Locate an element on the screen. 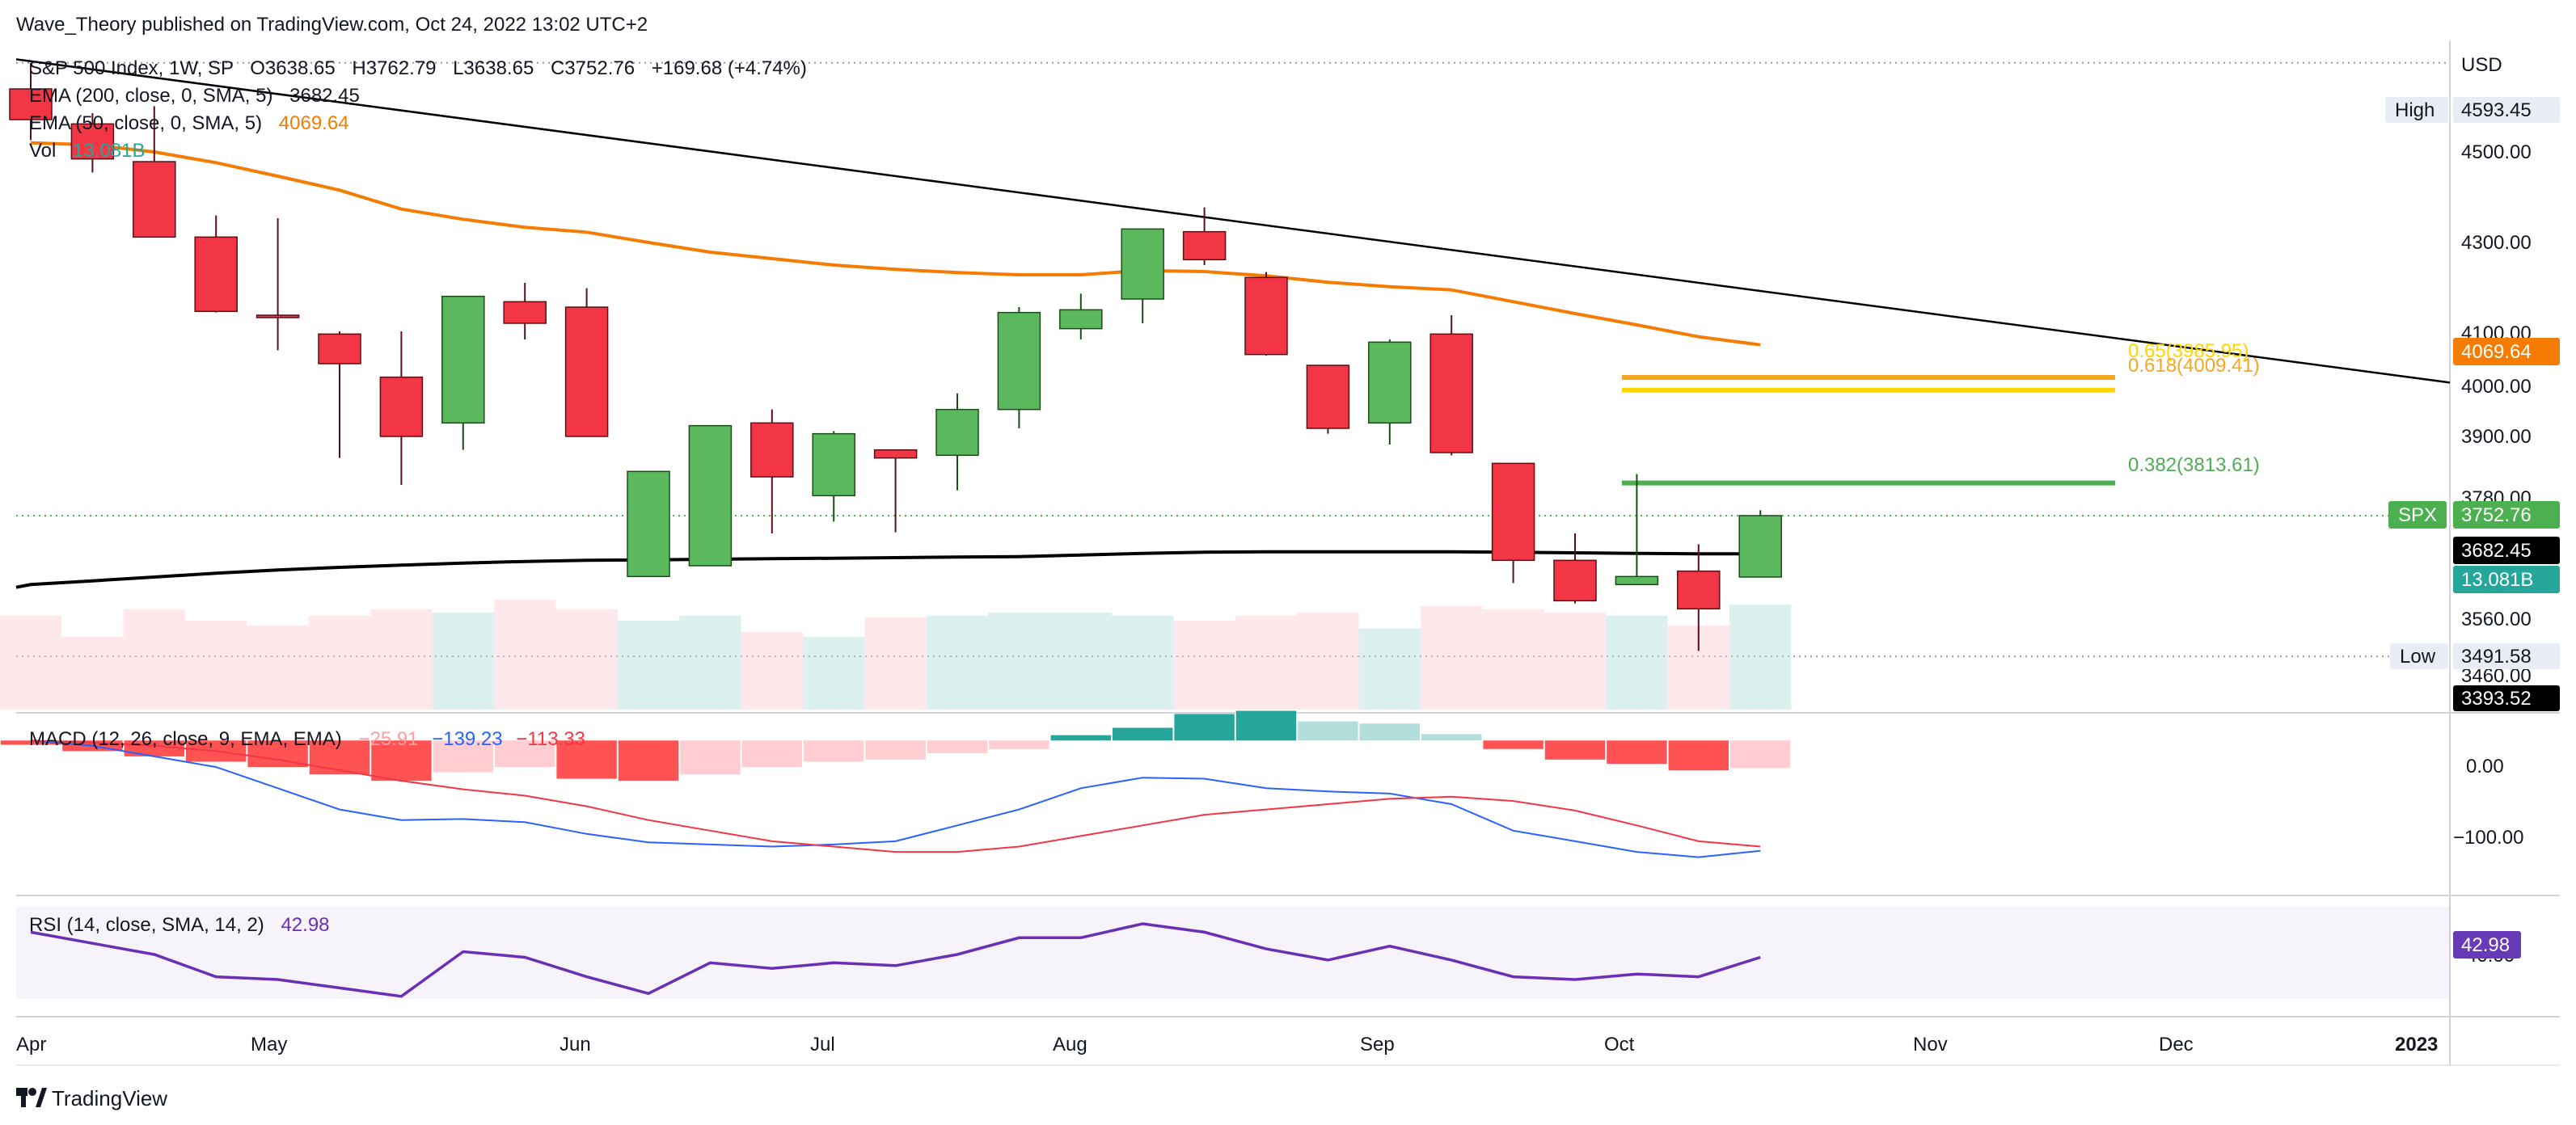 The width and height of the screenshot is (2576, 1125). time-label-aug: Aug is located at coordinates (1070, 1045).